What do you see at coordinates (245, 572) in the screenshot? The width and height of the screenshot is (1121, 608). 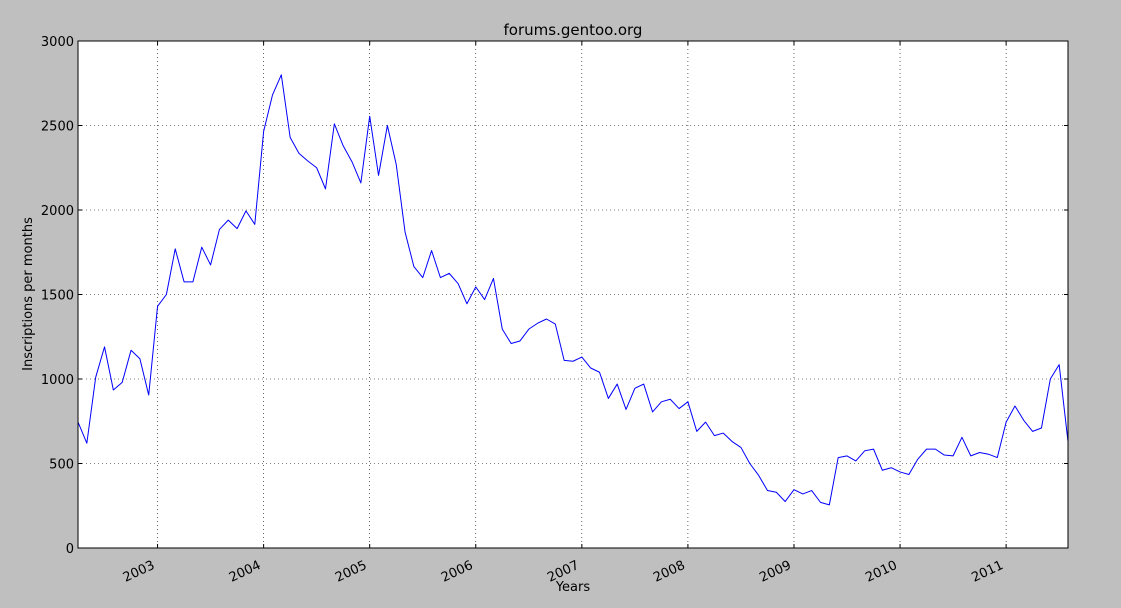 I see `x-tick-label: 2004` at bounding box center [245, 572].